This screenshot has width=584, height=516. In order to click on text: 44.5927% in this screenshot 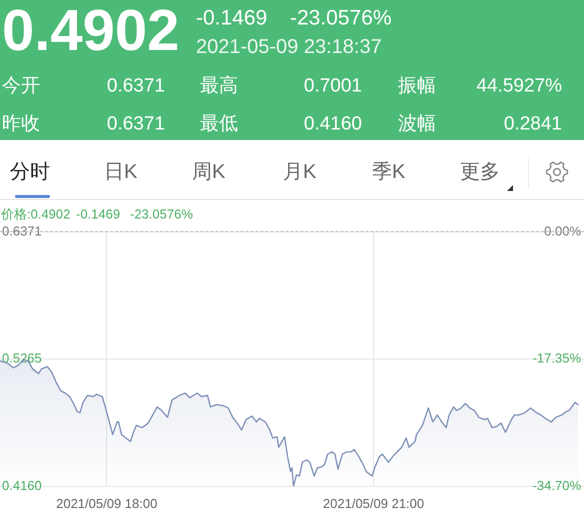, I will do `click(519, 86)`.